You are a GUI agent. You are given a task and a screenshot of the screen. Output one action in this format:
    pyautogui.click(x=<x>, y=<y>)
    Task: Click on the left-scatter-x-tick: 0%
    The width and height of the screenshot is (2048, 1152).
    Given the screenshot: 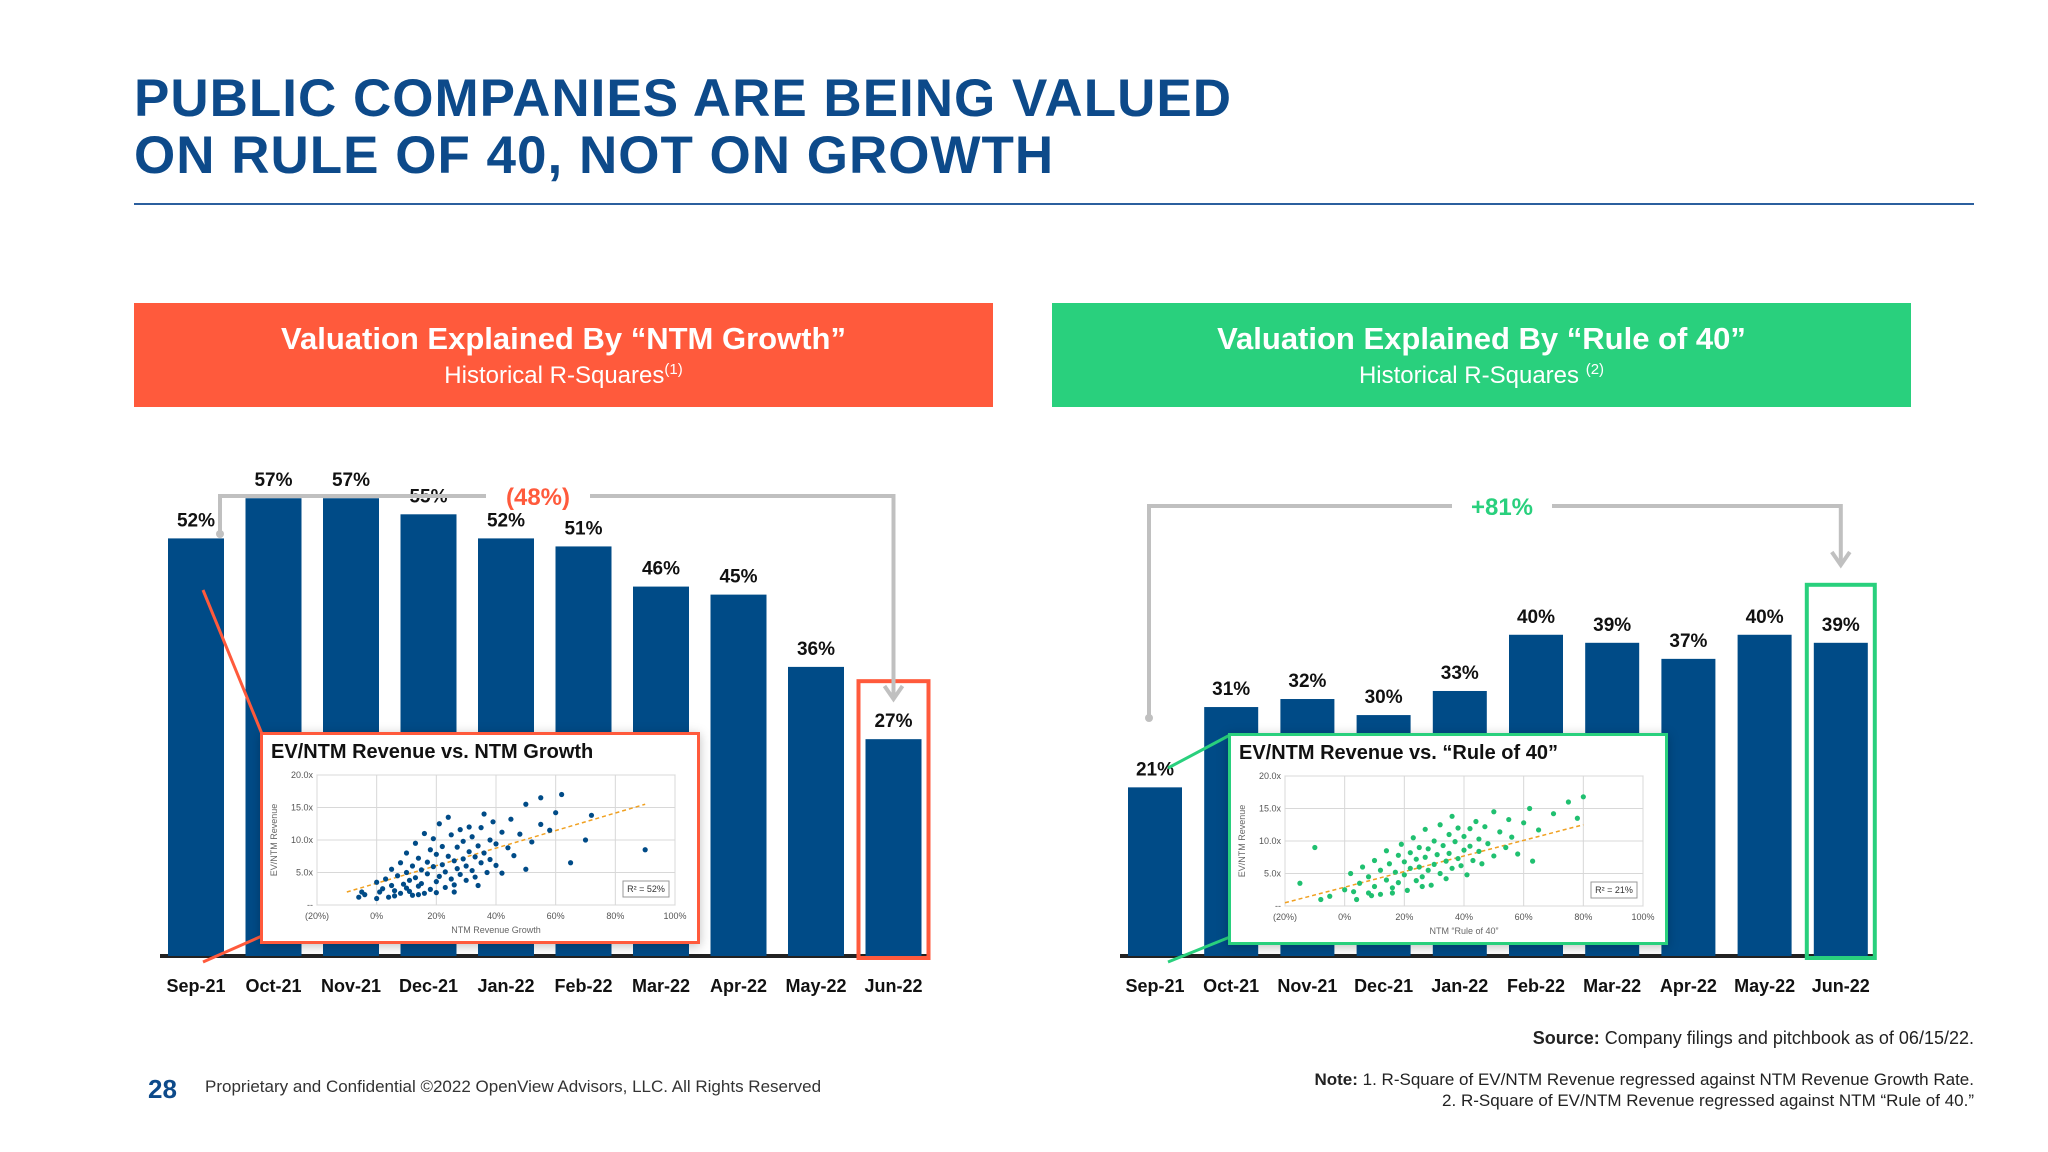 What is the action you would take?
    pyautogui.click(x=376, y=916)
    